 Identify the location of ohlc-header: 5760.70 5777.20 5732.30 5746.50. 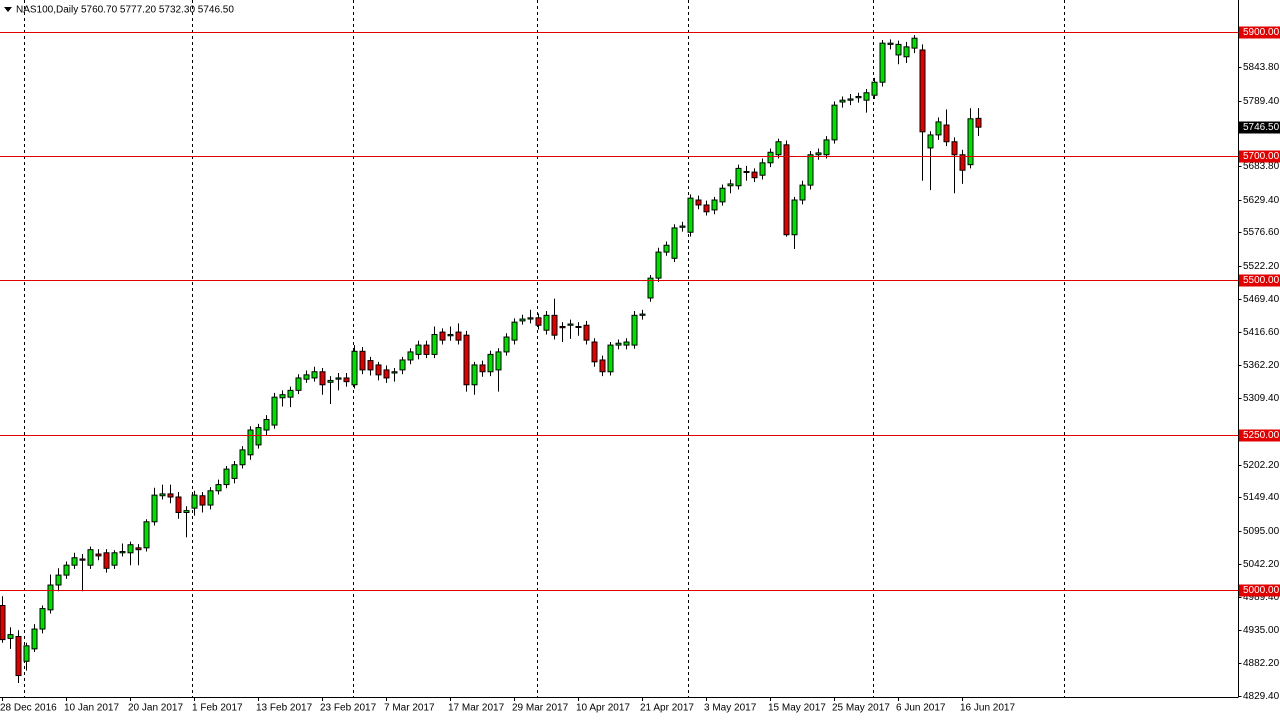
(157, 10).